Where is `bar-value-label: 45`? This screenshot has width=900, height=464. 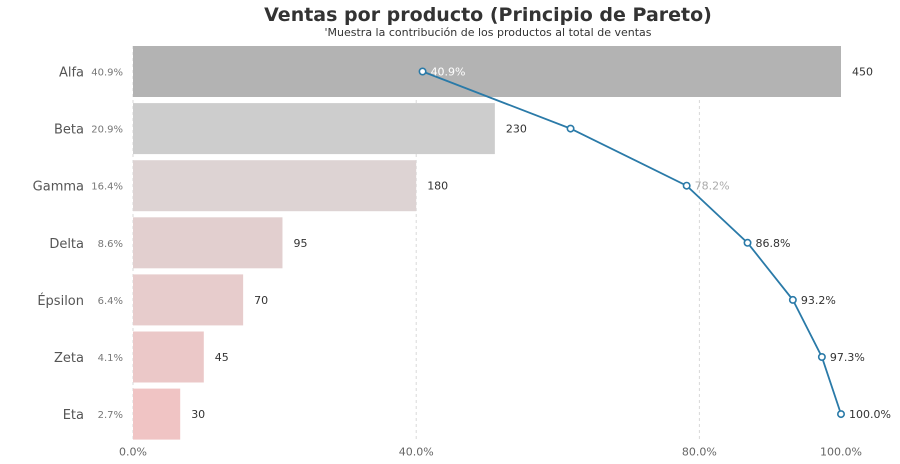 bar-value-label: 45 is located at coordinates (222, 357).